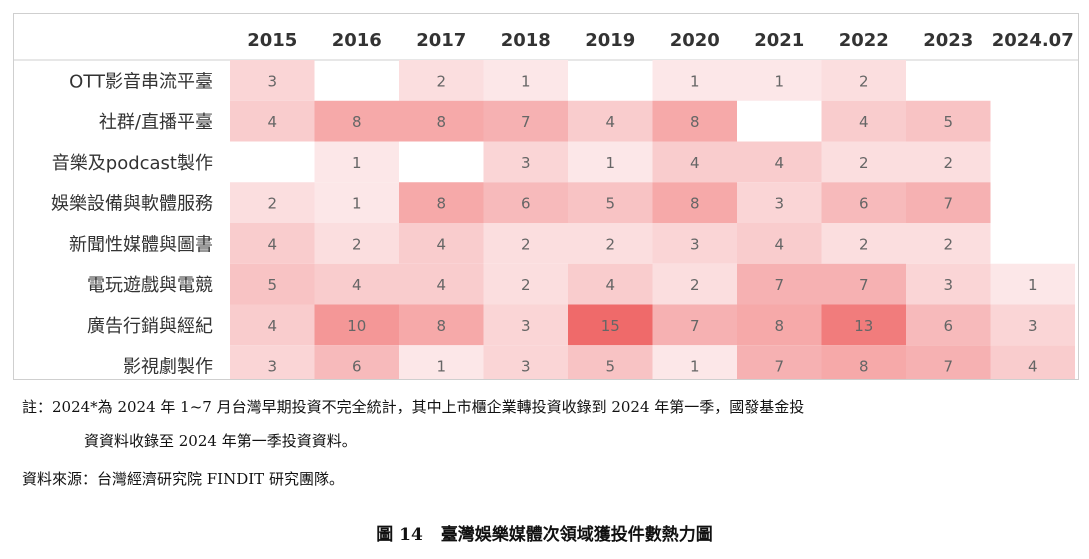 The image size is (1089, 559). Describe the element at coordinates (695, 40) in the screenshot. I see `column-header: 2020` at that location.